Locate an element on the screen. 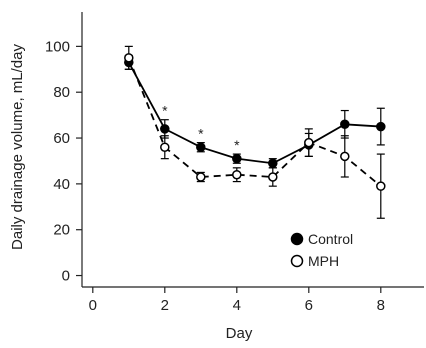  legend-label-mph: MPH is located at coordinates (323, 261).